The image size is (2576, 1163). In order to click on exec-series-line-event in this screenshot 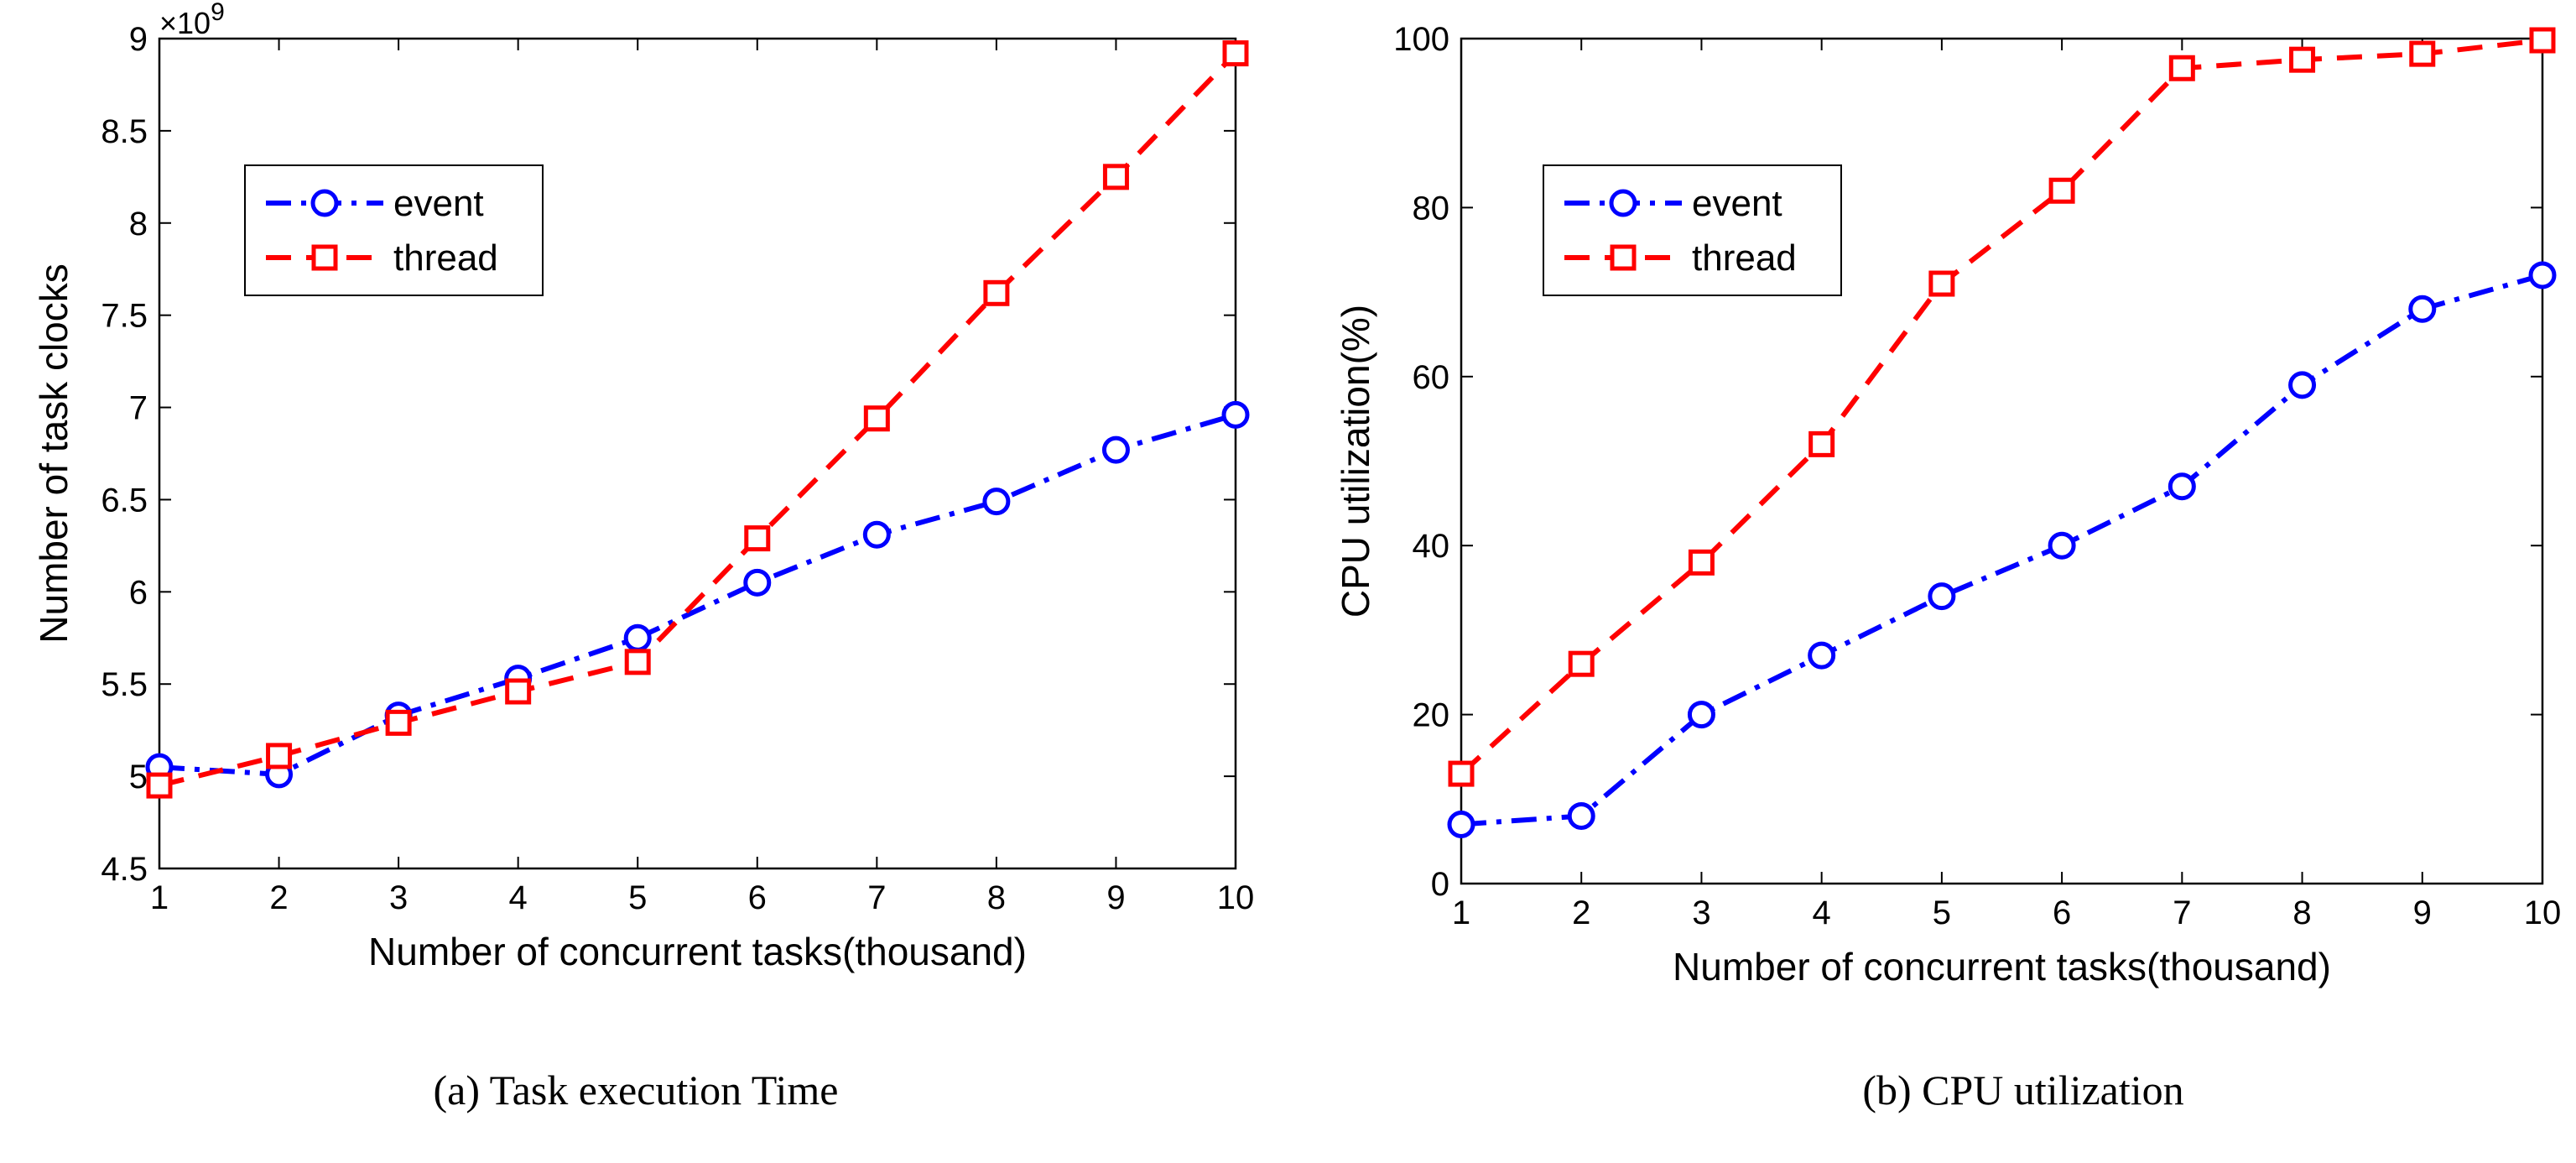, I will do `click(697, 594)`.